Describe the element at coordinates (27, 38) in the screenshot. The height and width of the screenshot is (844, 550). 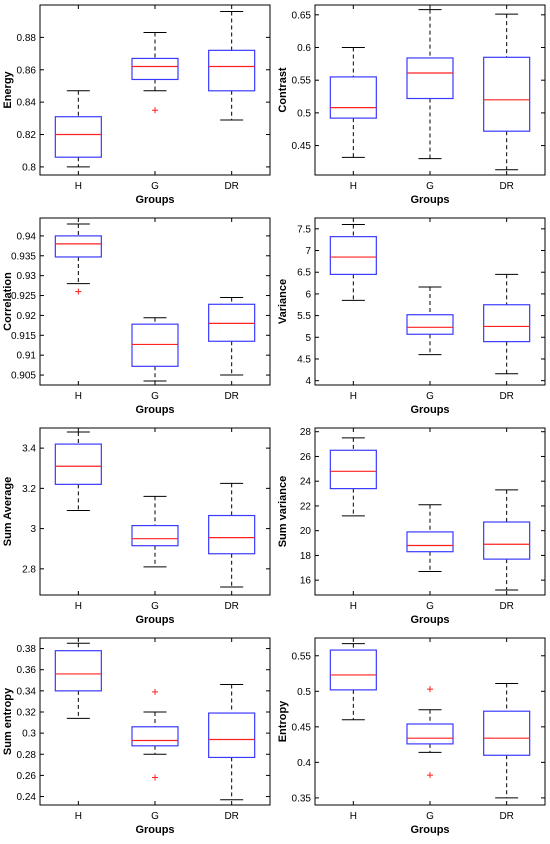
I see `y-tick-label: 0.88` at that location.